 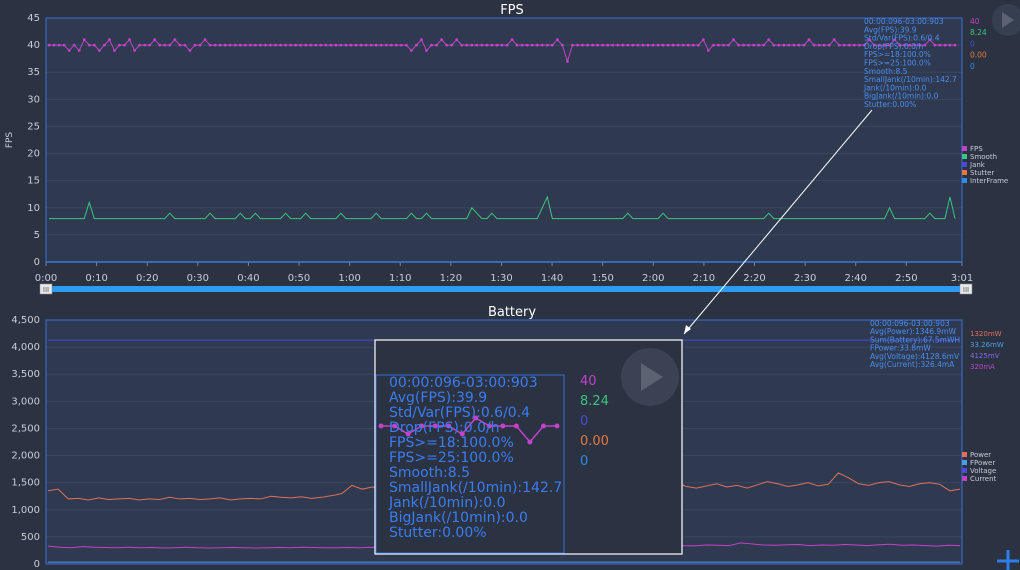 I want to click on time-range-slider: III III, so click(x=506, y=289).